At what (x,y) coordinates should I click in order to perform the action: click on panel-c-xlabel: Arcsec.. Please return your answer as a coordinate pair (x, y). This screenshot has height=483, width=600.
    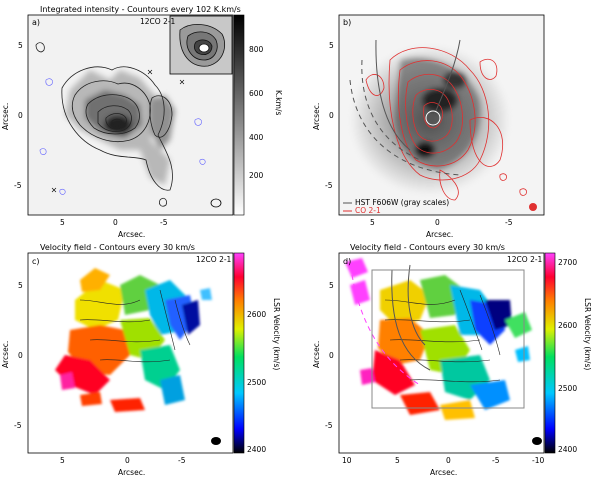
    Looking at the image, I should click on (131, 472).